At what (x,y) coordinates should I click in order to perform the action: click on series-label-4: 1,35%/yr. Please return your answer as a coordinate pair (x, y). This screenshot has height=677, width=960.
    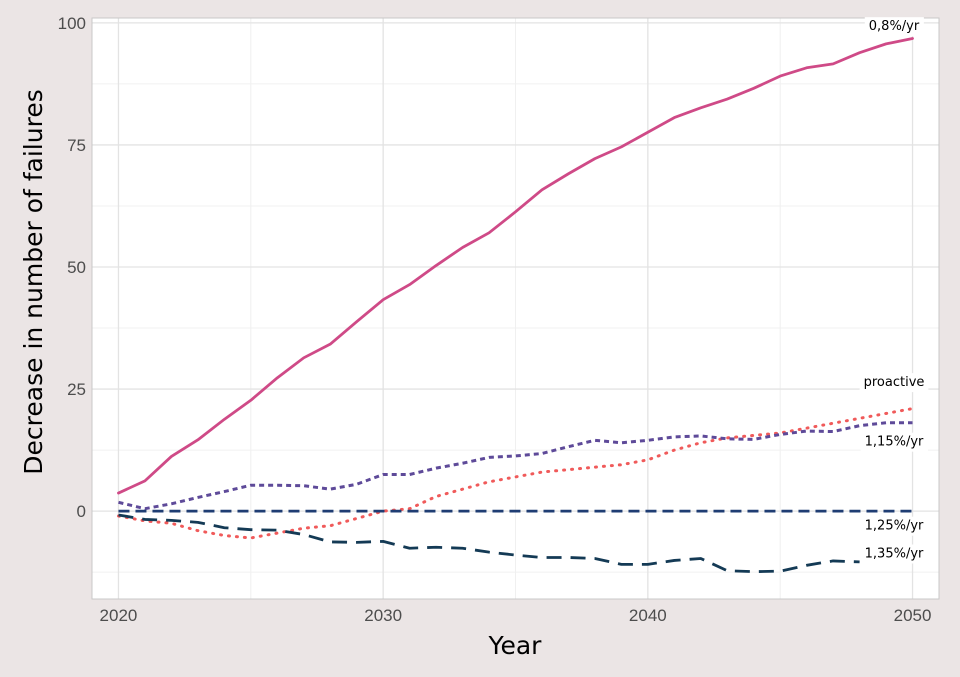
    Looking at the image, I should click on (894, 554).